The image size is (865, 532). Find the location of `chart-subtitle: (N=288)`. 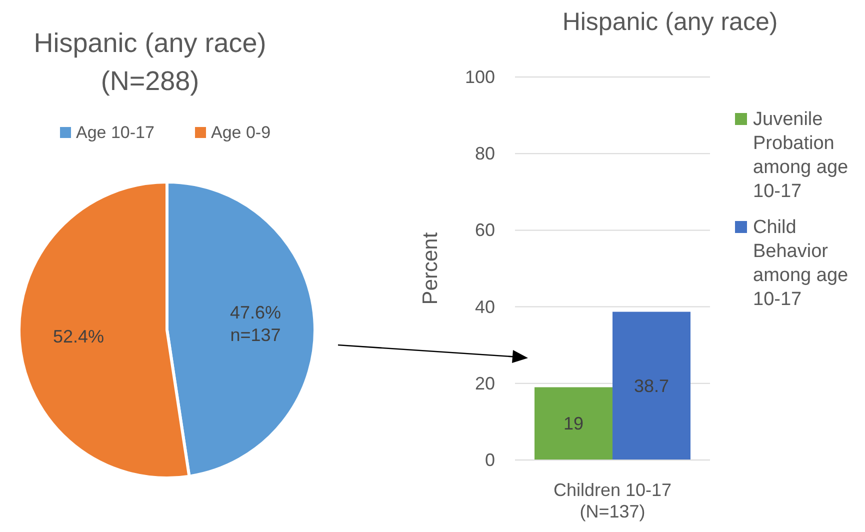

chart-subtitle: (N=288) is located at coordinates (150, 81).